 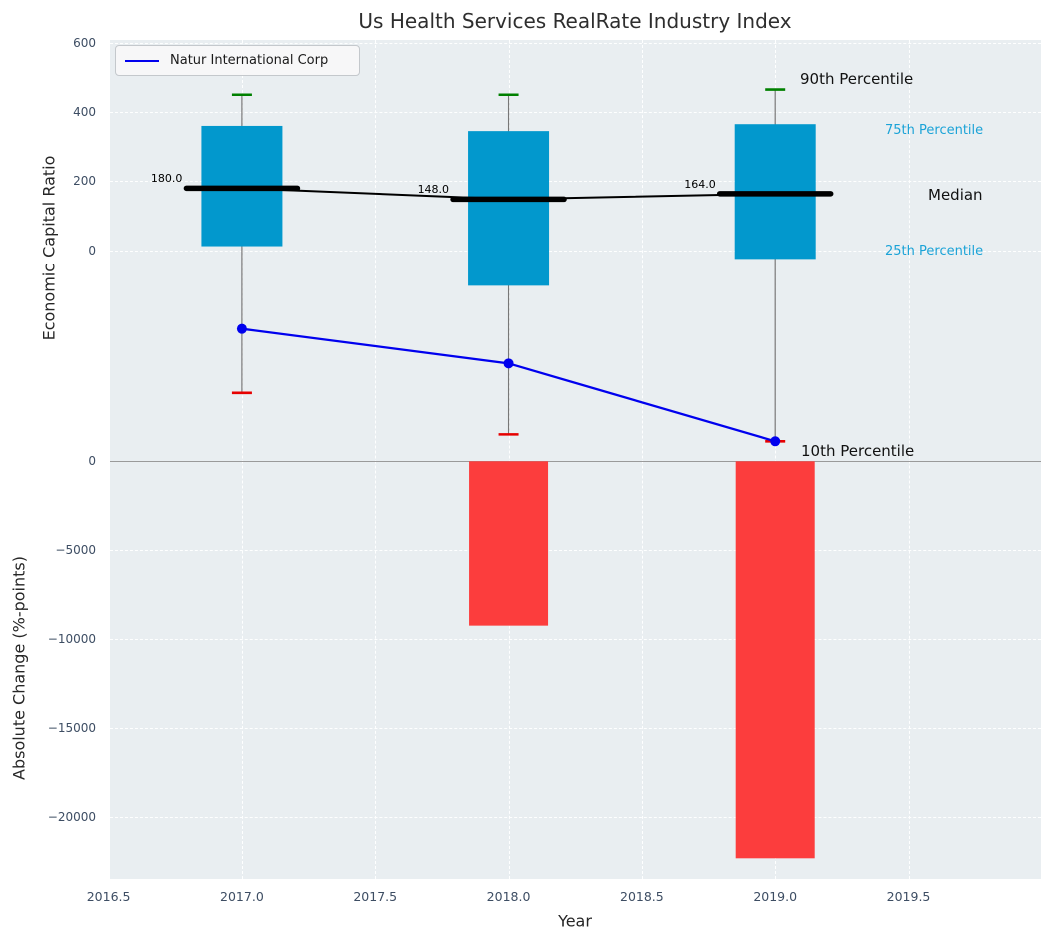 What do you see at coordinates (242, 896) in the screenshot?
I see `x-tick-label: 2017.0` at bounding box center [242, 896].